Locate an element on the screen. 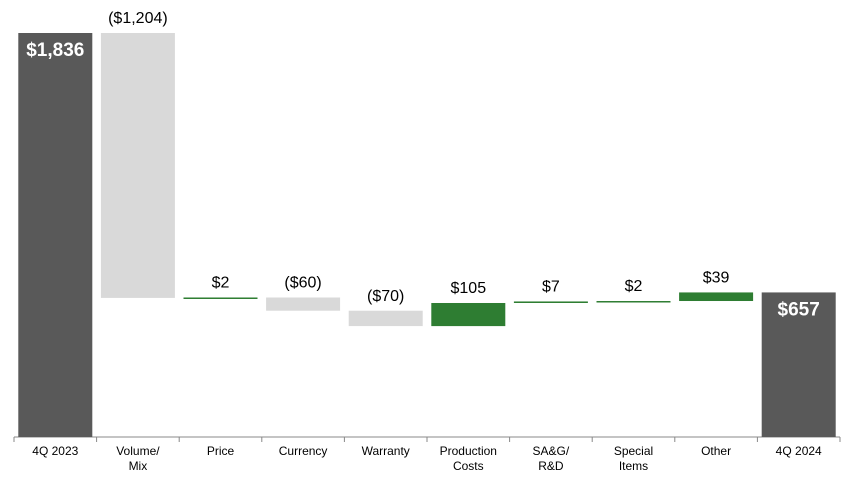 The height and width of the screenshot is (489, 853). x-tick-label: Warranty is located at coordinates (386, 451).